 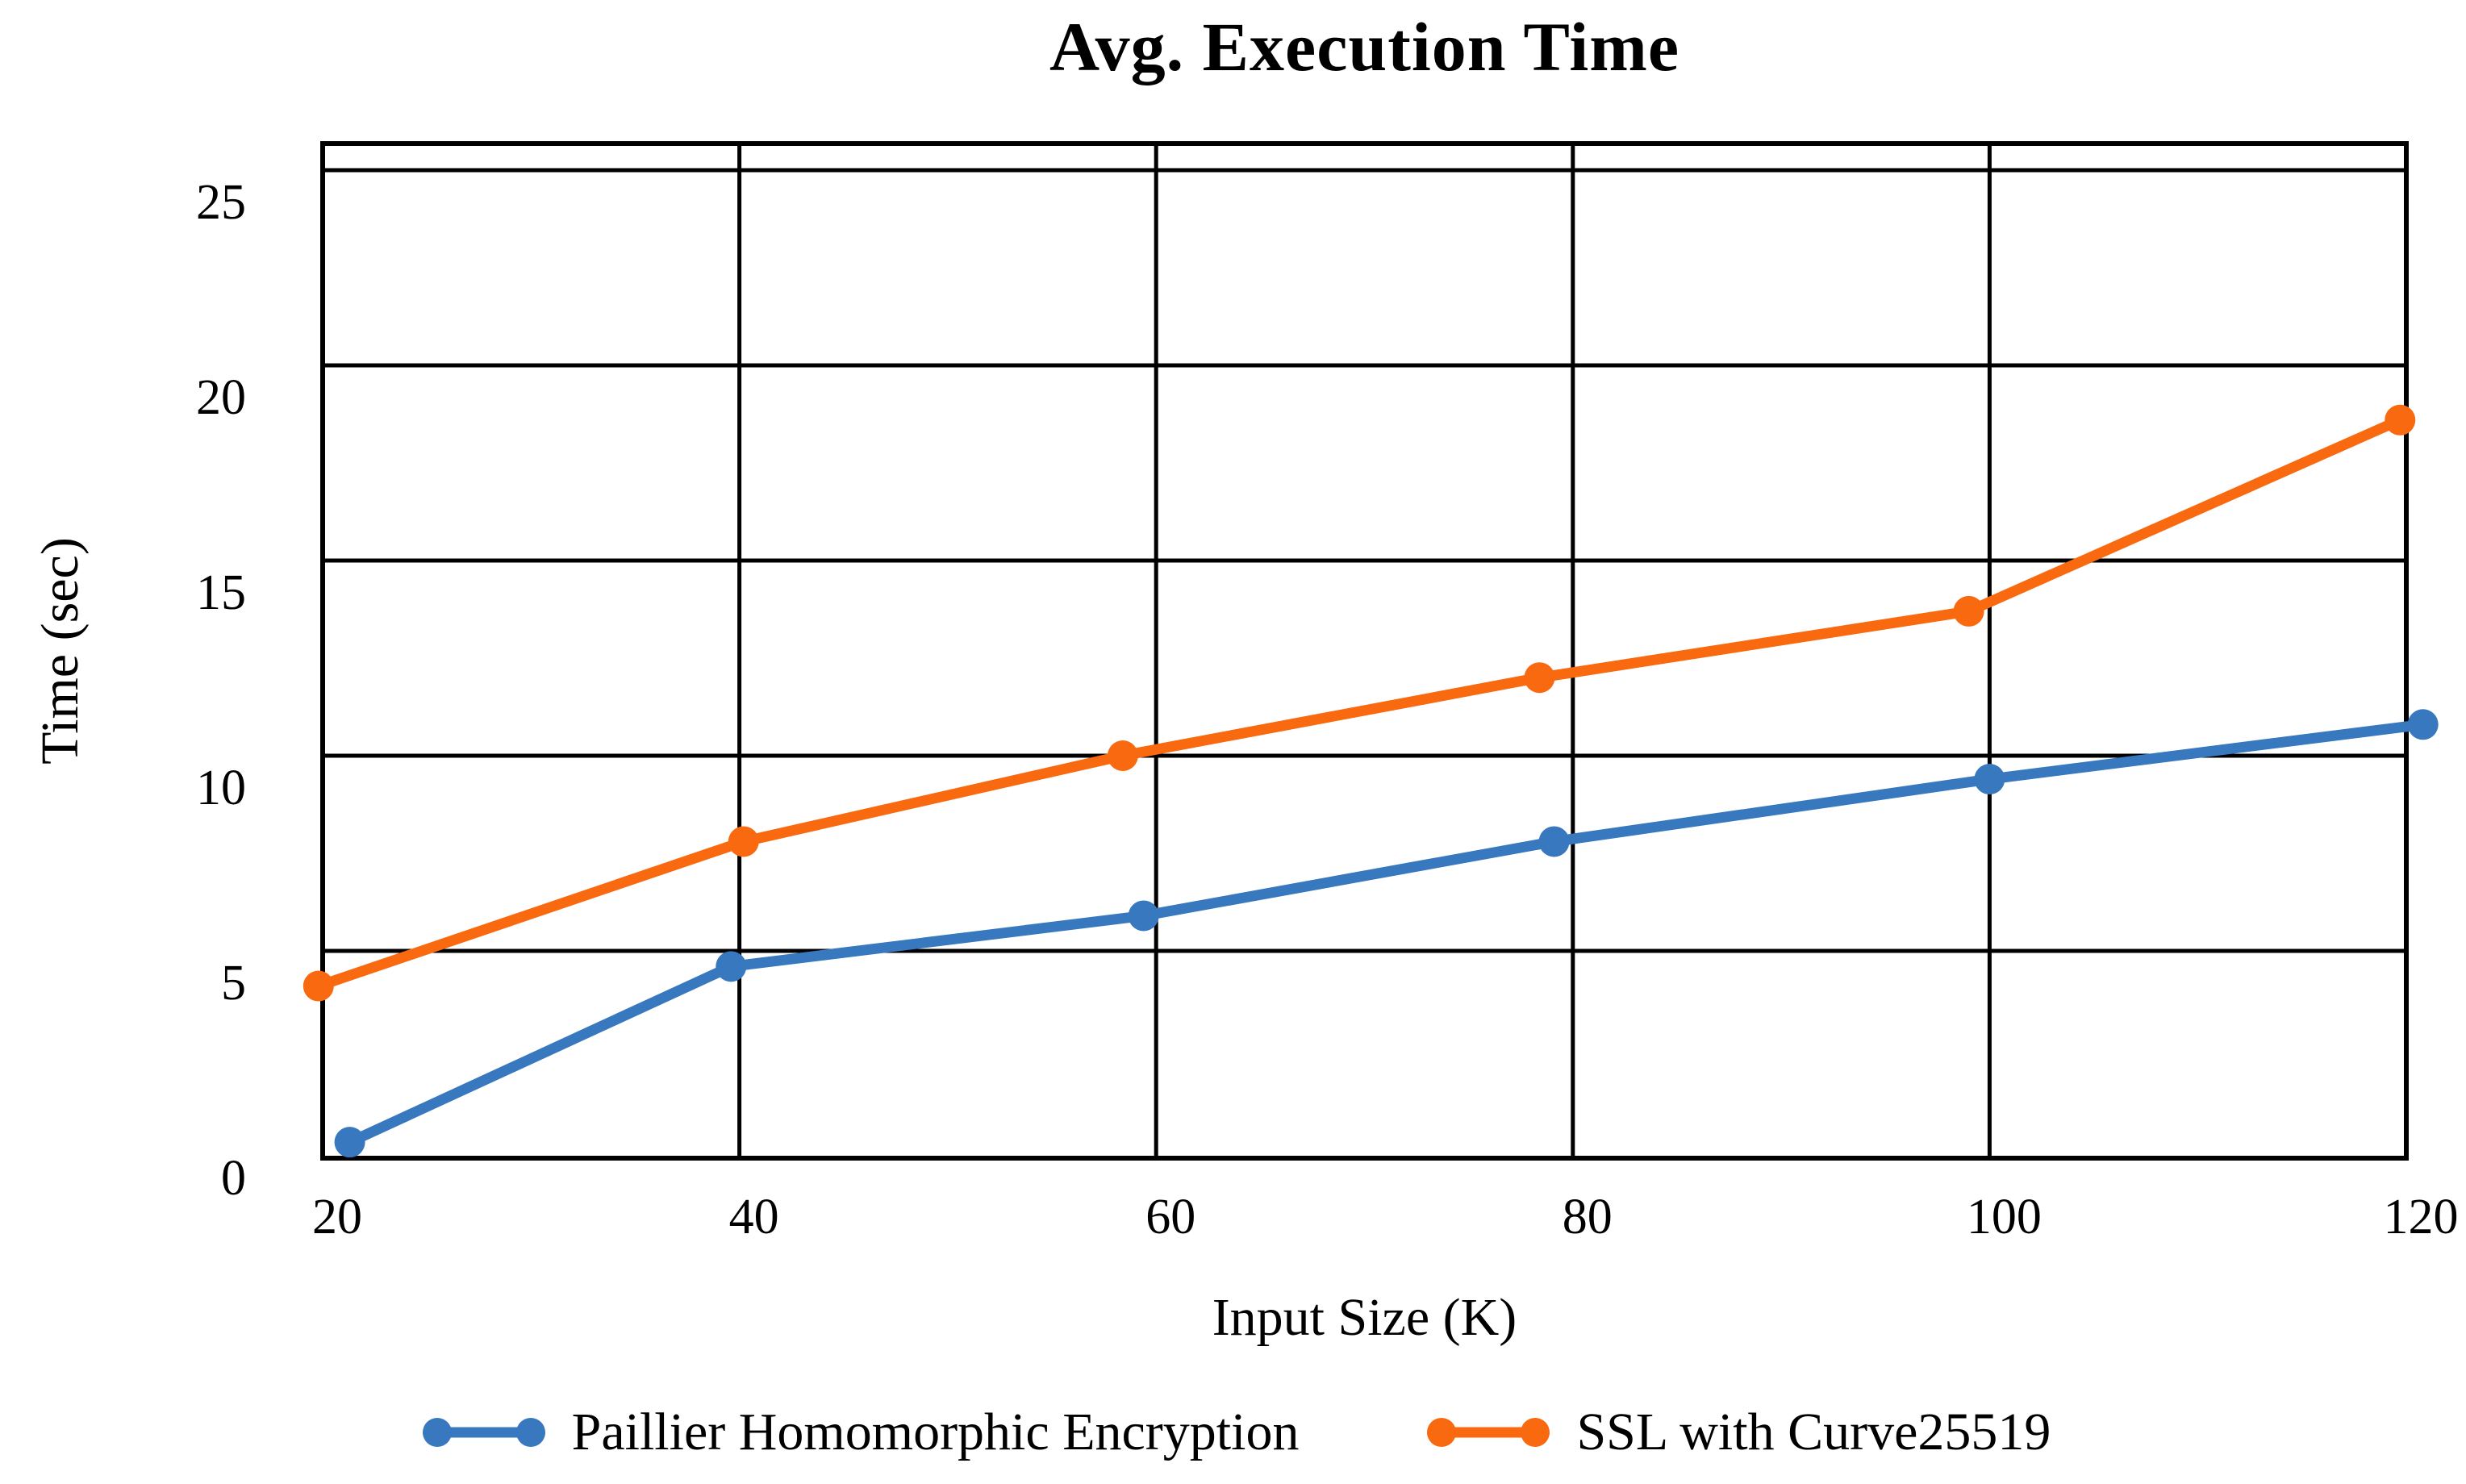 I want to click on y-tick-label: 10, so click(x=221, y=788).